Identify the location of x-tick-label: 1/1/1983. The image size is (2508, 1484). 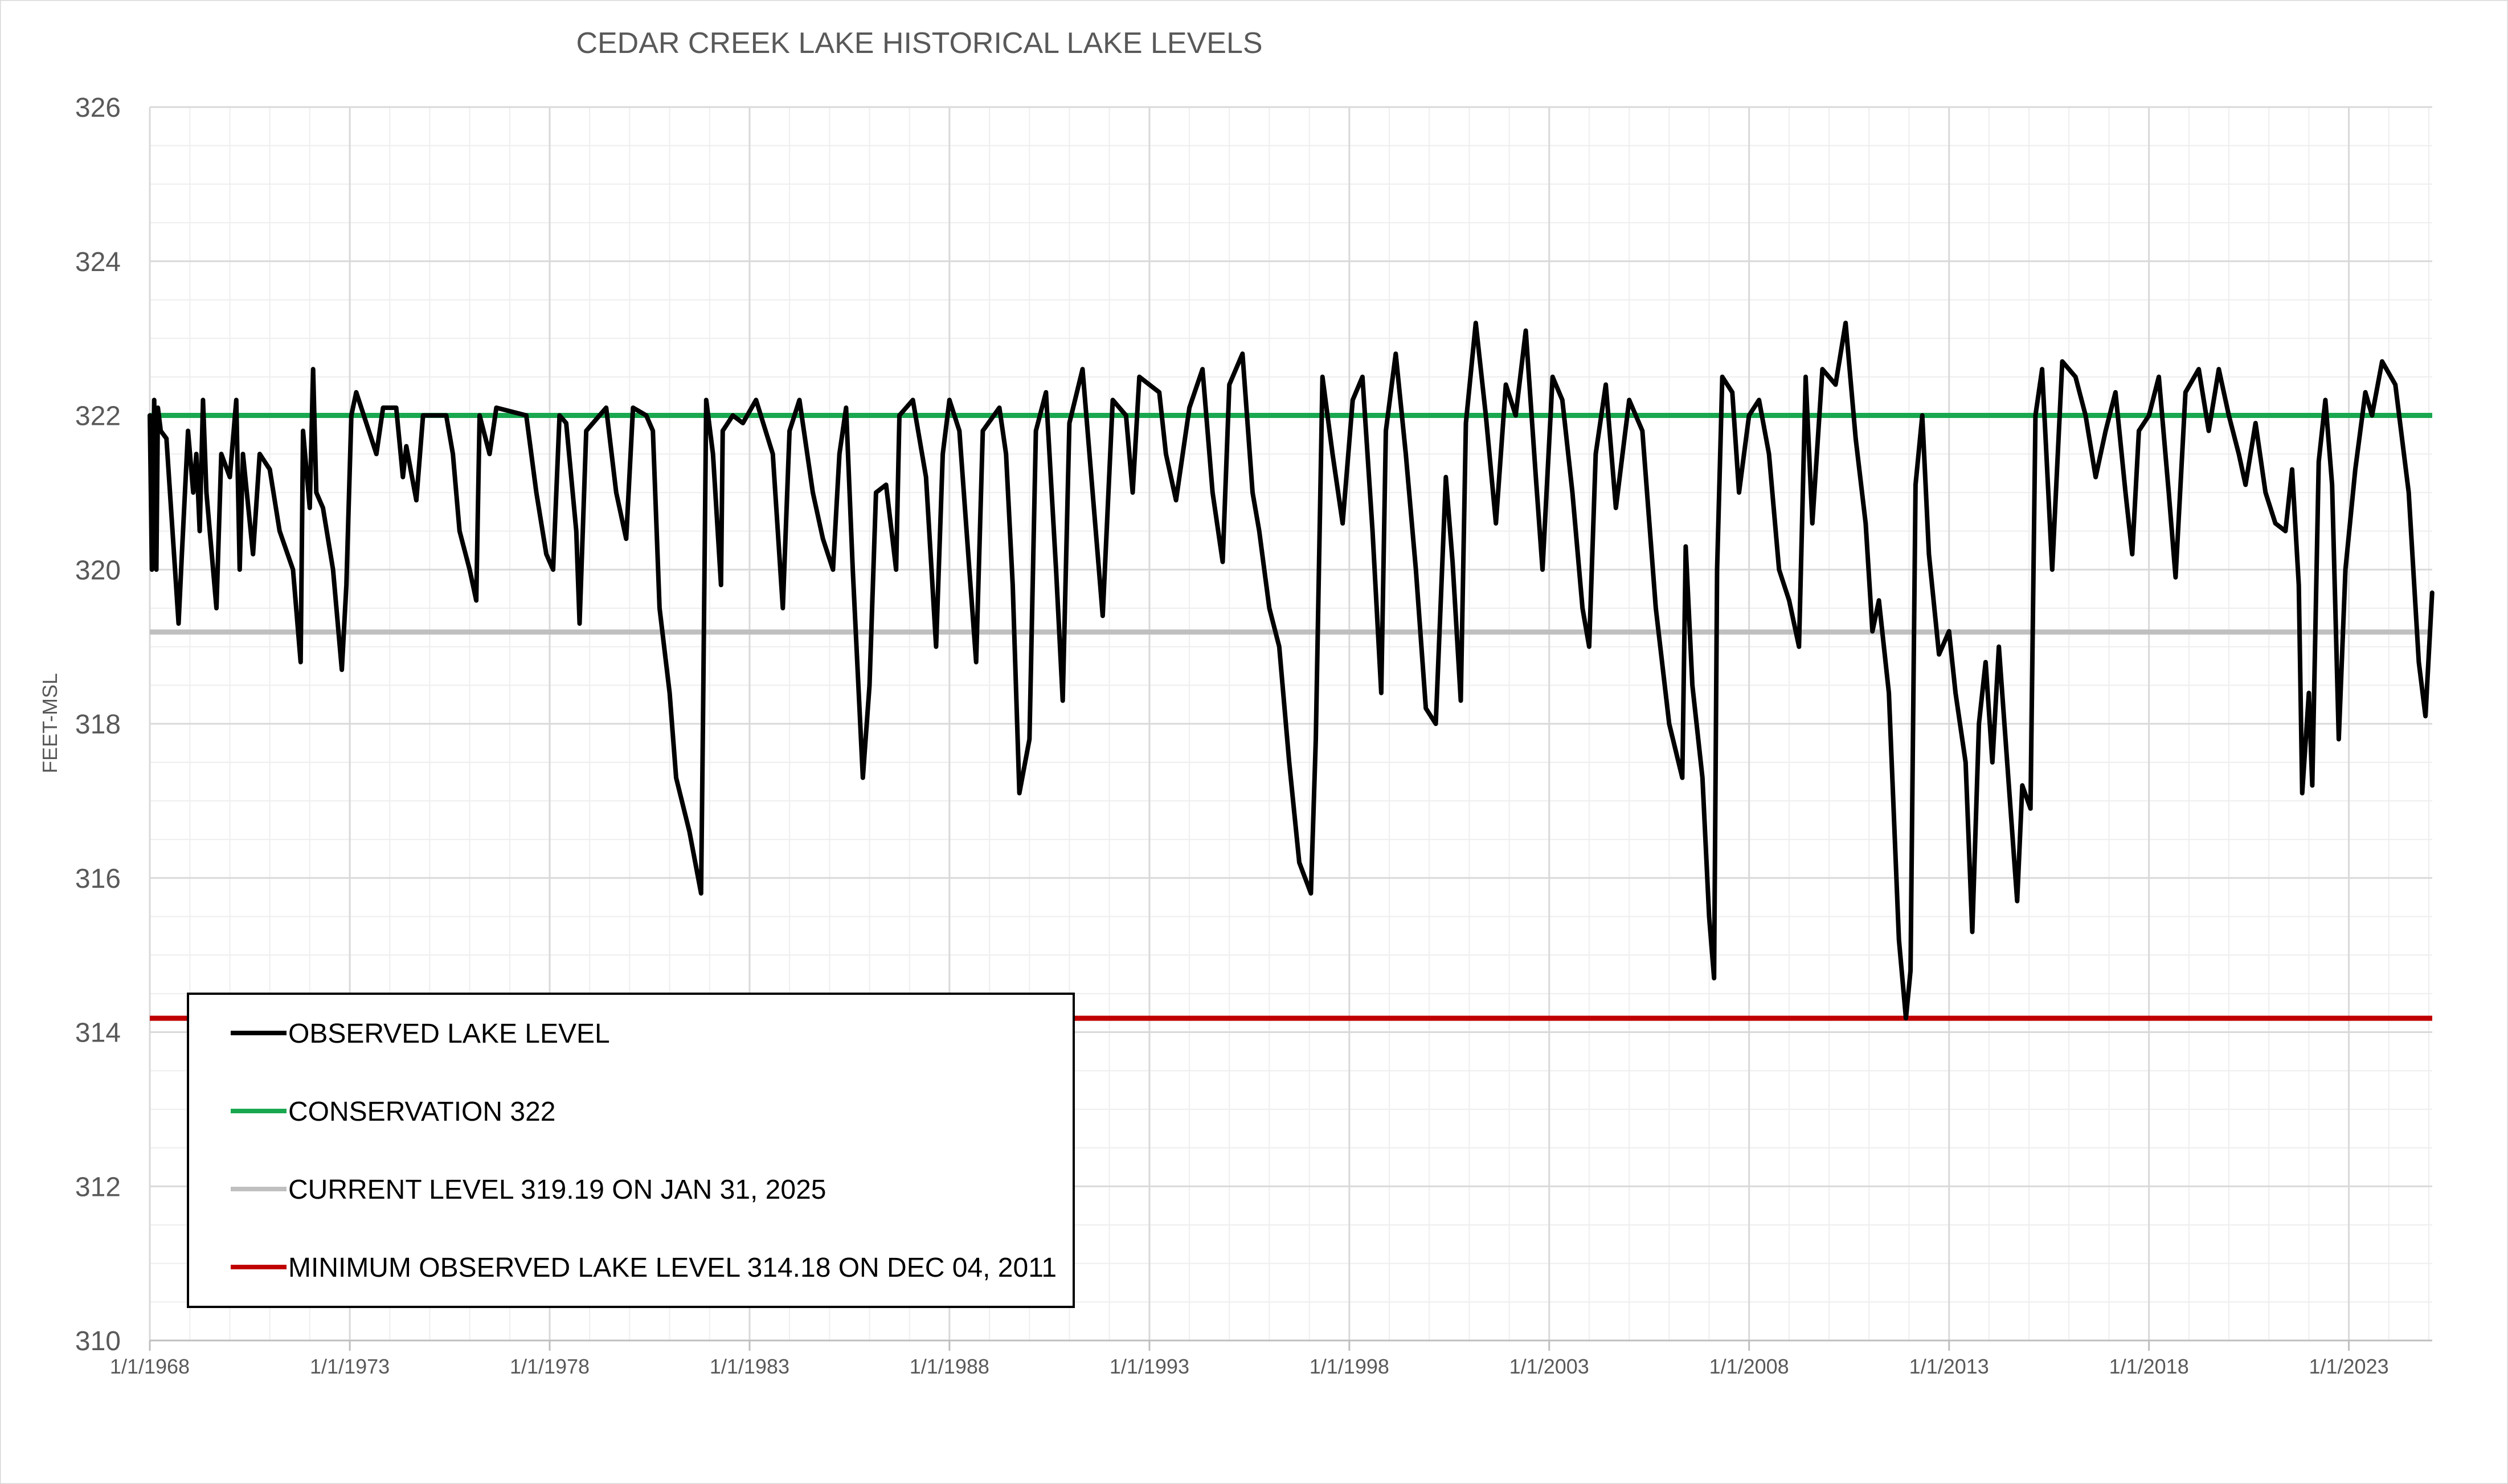
(750, 1366).